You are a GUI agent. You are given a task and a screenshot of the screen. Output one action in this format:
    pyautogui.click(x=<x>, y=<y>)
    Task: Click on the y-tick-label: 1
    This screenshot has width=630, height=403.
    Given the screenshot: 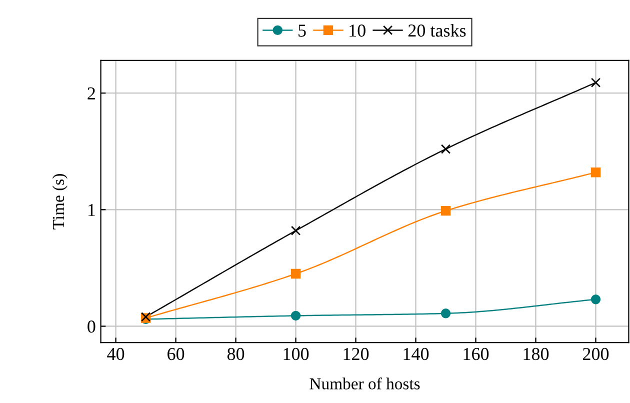 What is the action you would take?
    pyautogui.click(x=91, y=210)
    